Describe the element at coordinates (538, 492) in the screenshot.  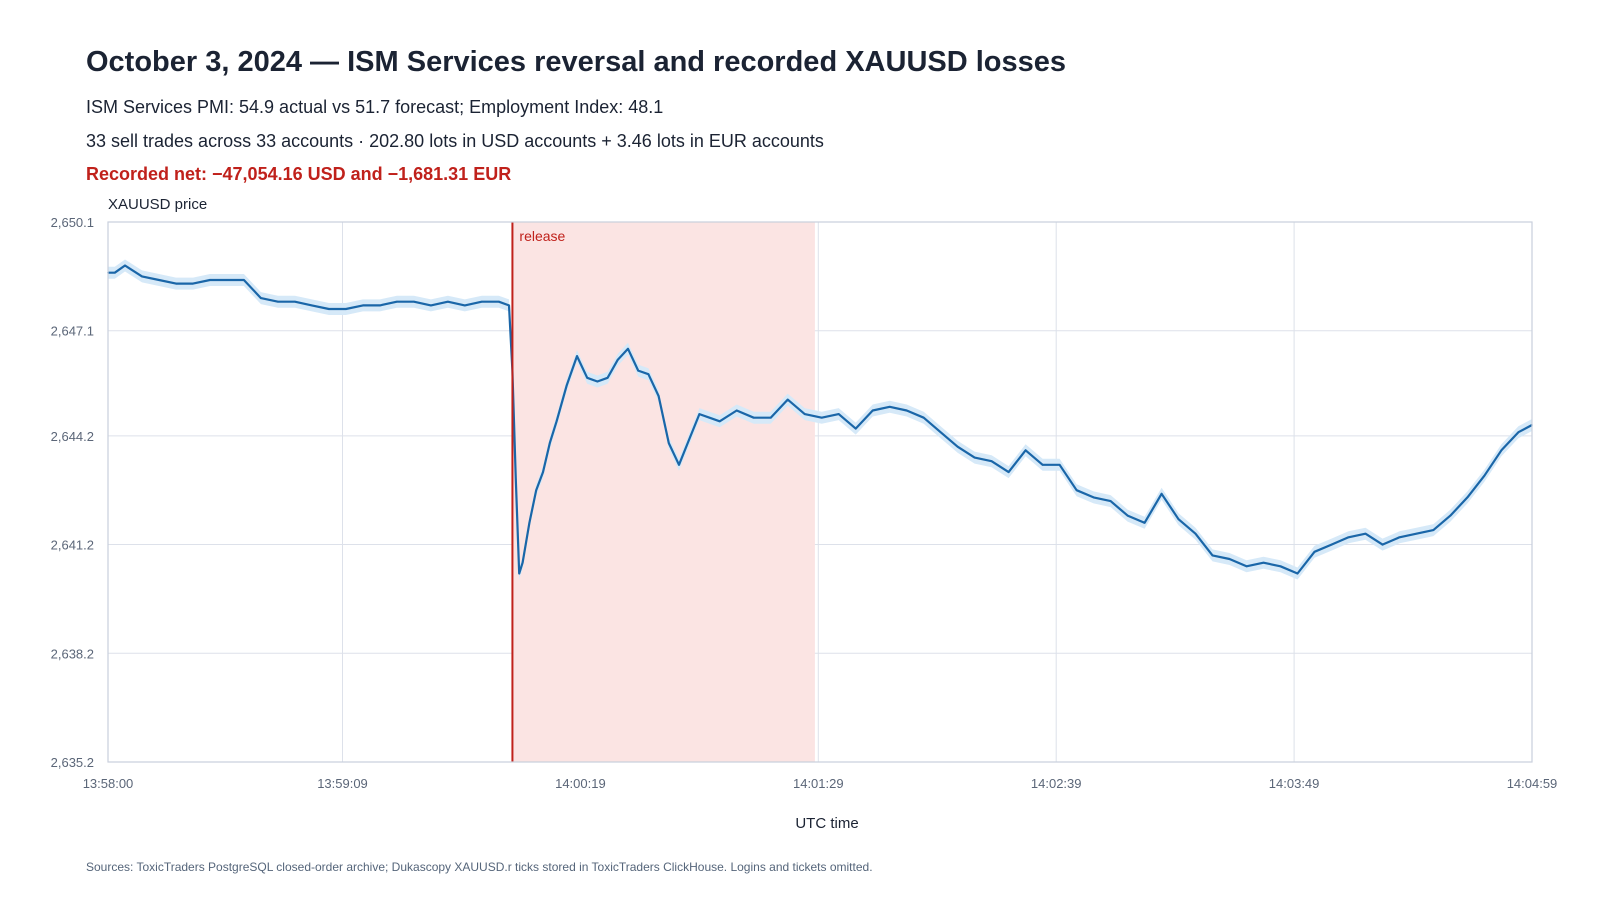
I see `release-marker-layer: release` at that location.